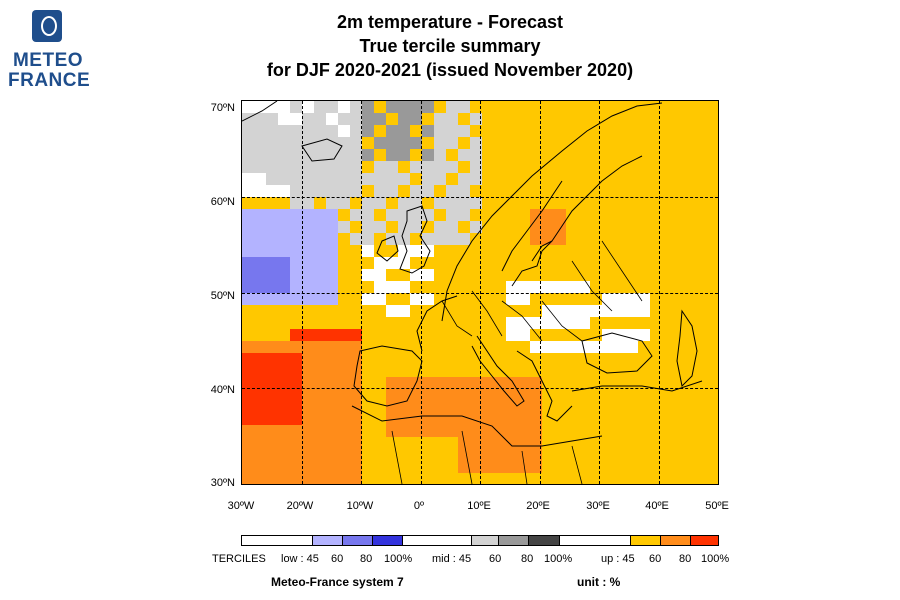  What do you see at coordinates (419, 506) in the screenshot?
I see `lon-label: 0º` at bounding box center [419, 506].